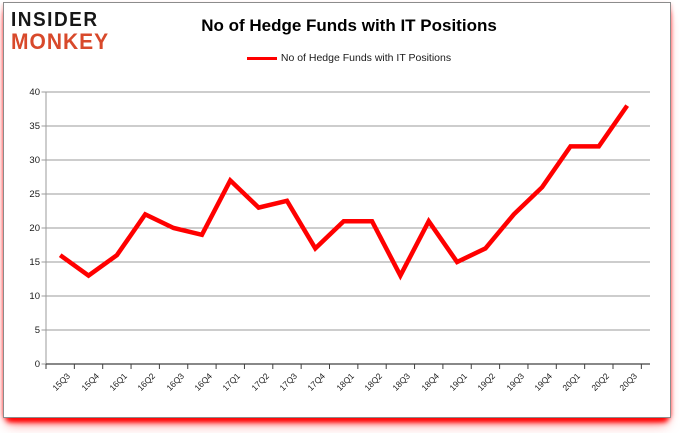 This screenshot has width=680, height=433. Describe the element at coordinates (349, 25) in the screenshot. I see `chart-title: No of Hedge Funds with IT Positions` at that location.